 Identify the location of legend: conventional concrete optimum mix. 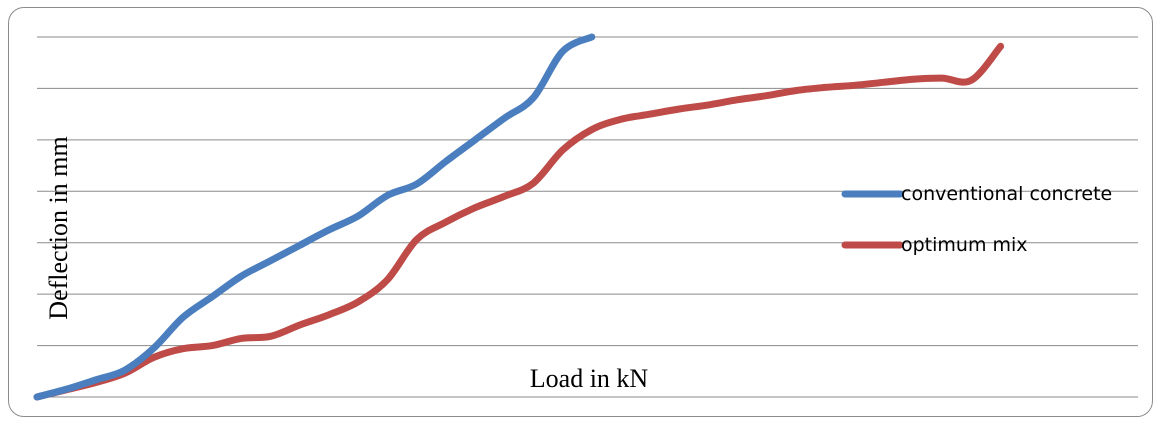
(976, 219).